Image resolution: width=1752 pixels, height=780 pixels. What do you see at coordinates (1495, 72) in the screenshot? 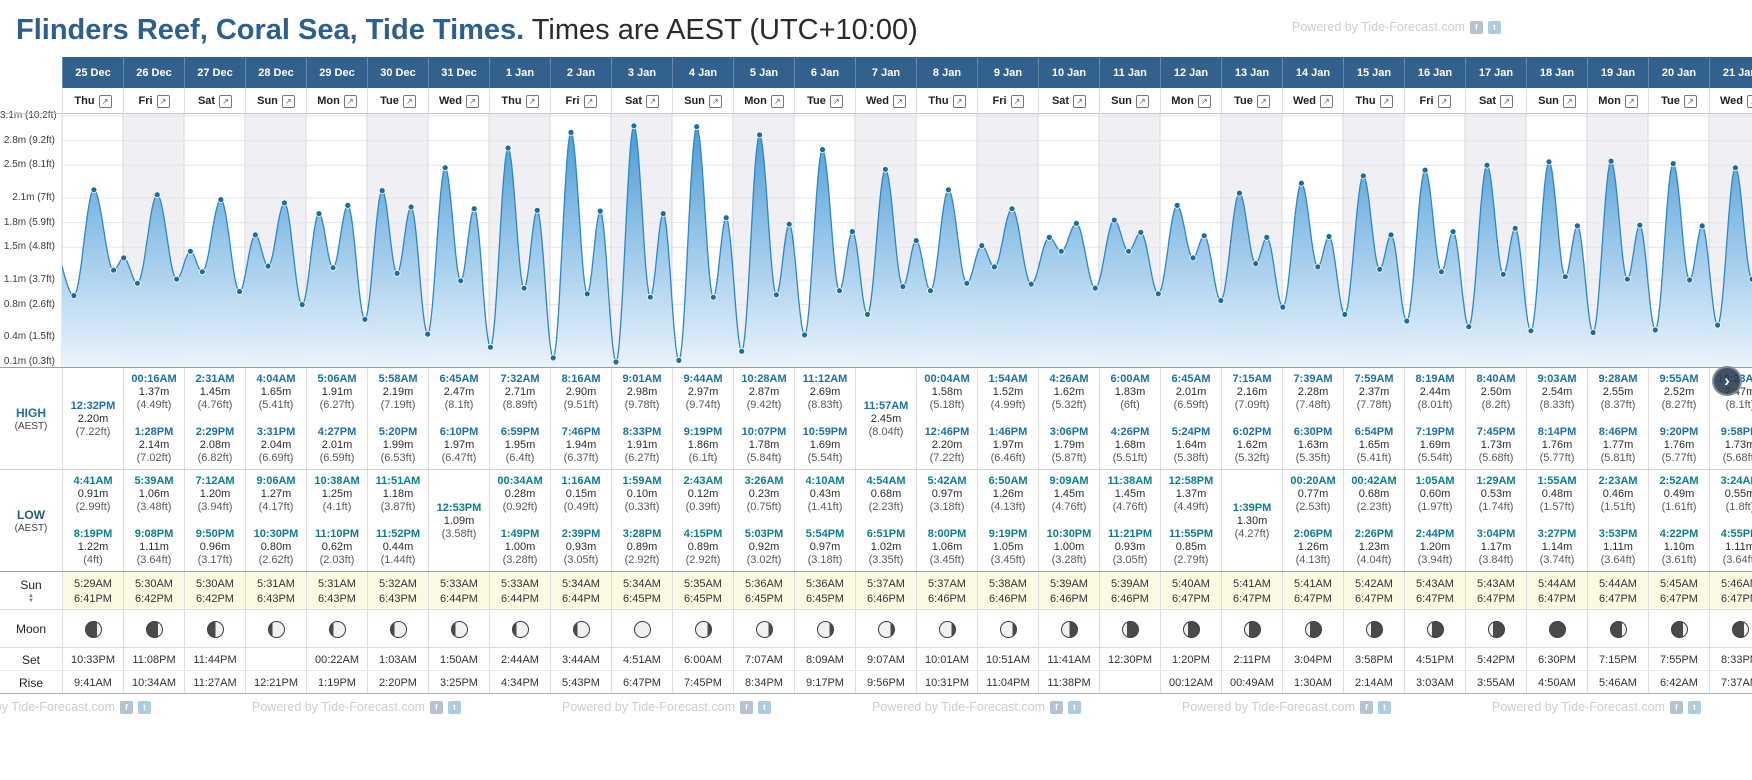
I see `date-header: 17 Jan` at bounding box center [1495, 72].